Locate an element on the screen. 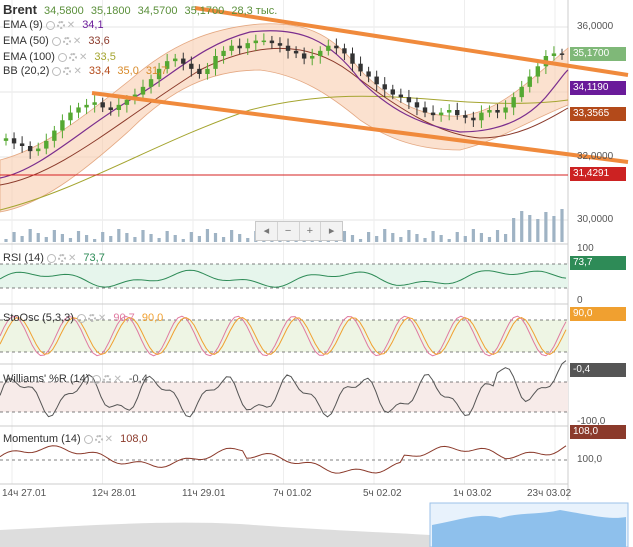  low-value: 34,5700 is located at coordinates (157, 11).